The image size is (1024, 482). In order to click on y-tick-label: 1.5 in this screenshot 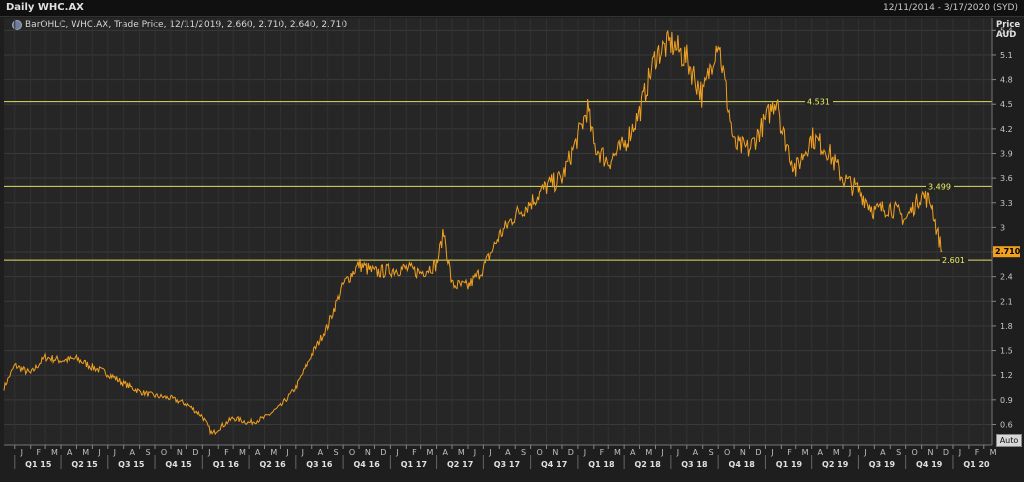, I will do `click(1006, 351)`.